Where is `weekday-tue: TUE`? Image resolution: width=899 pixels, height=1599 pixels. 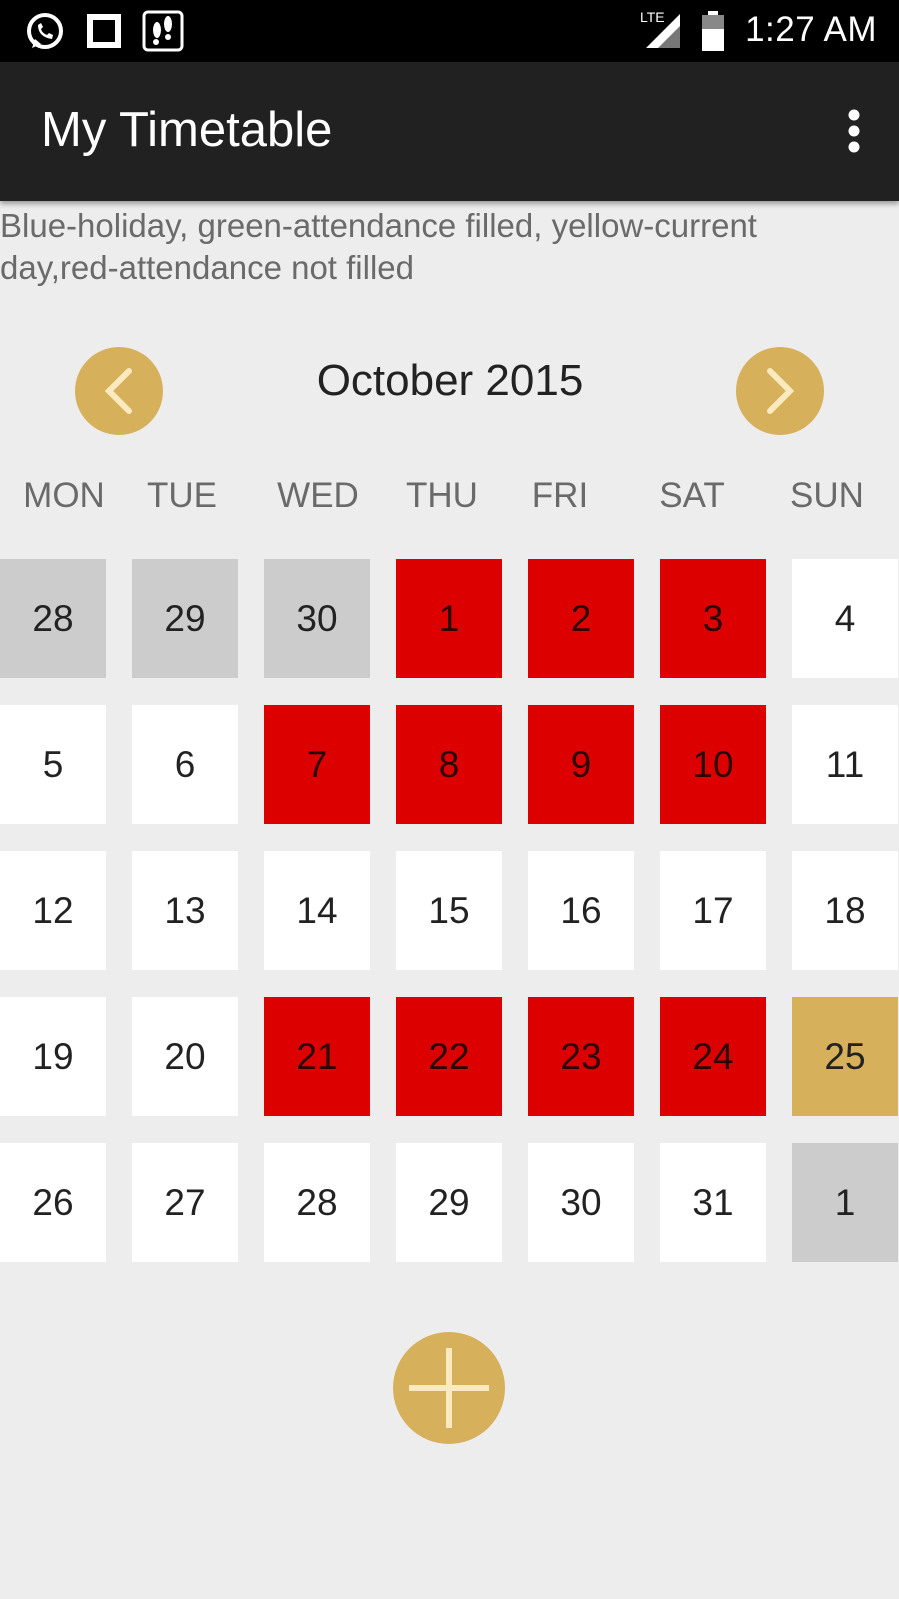 weekday-tue: TUE is located at coordinates (182, 495).